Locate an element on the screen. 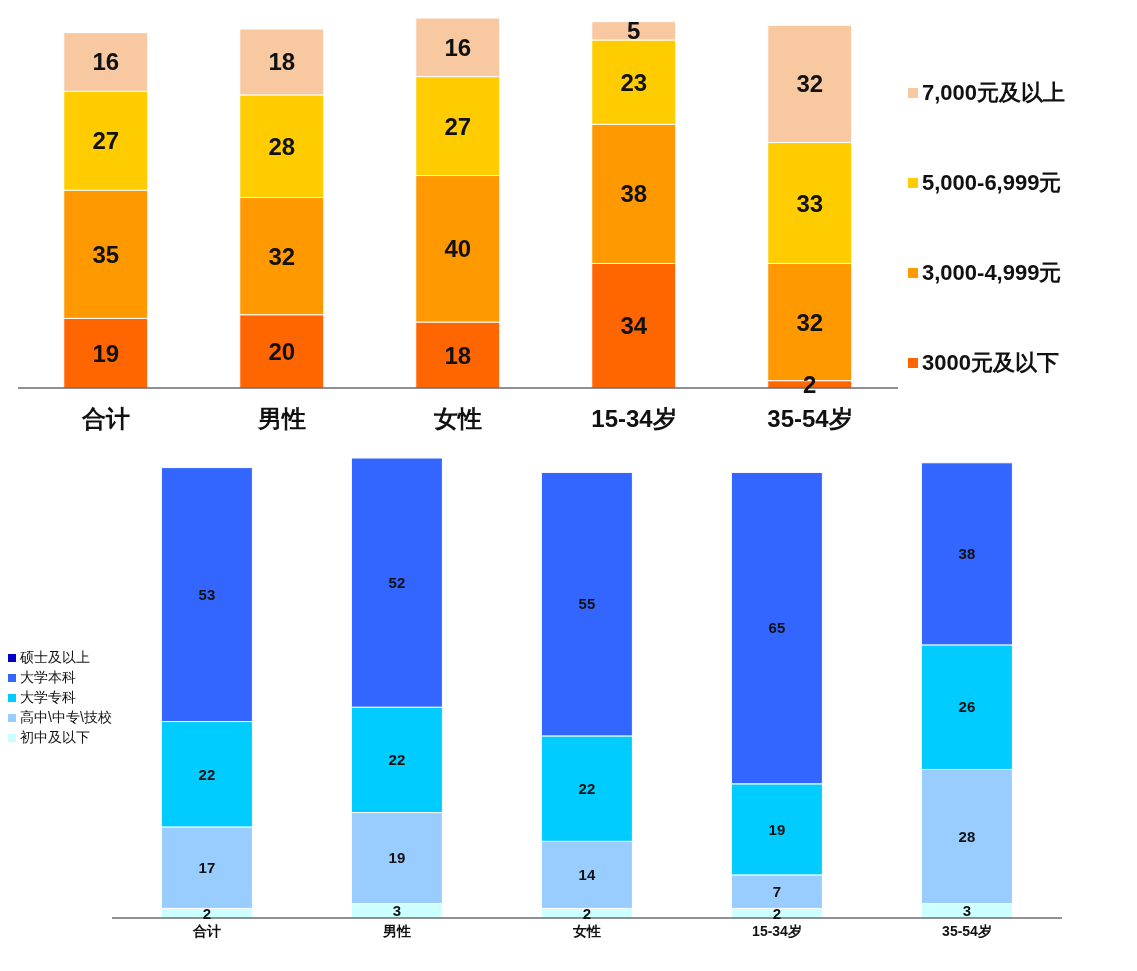 Image resolution: width=1137 pixels, height=971 pixels. data-label: 55 is located at coordinates (587, 604).